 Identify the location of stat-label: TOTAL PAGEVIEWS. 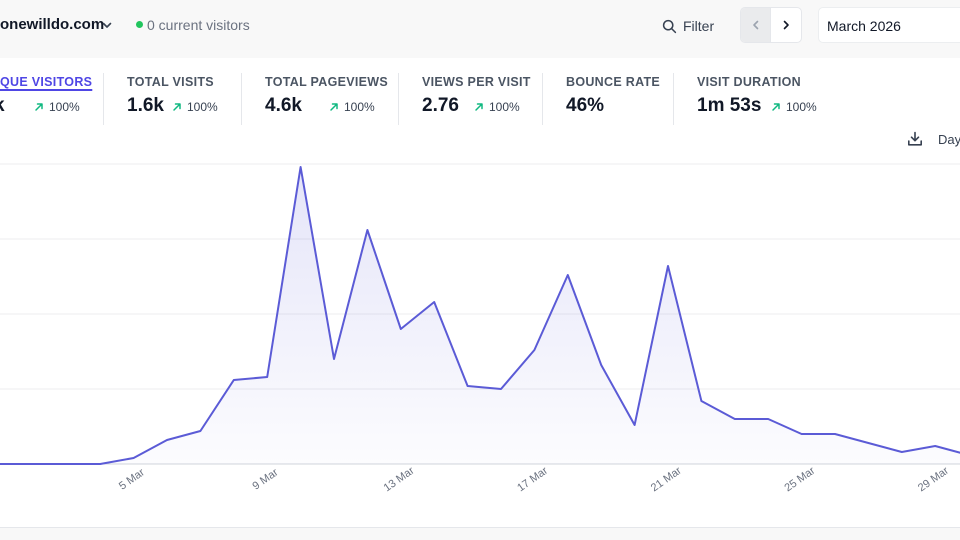
(327, 82).